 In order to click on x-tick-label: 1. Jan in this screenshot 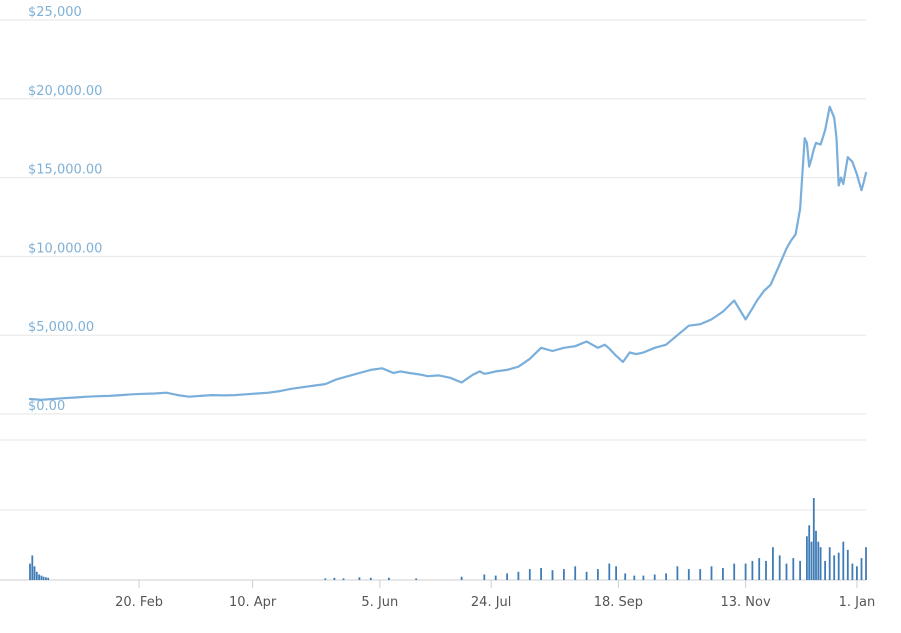, I will do `click(857, 602)`.